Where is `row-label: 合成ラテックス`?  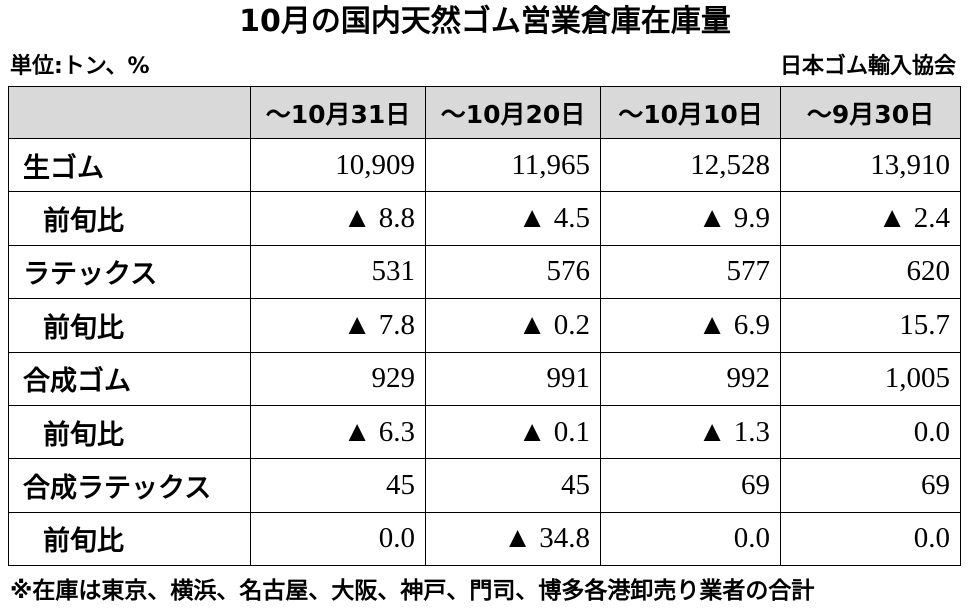
row-label: 合成ラテックス is located at coordinates (129, 485).